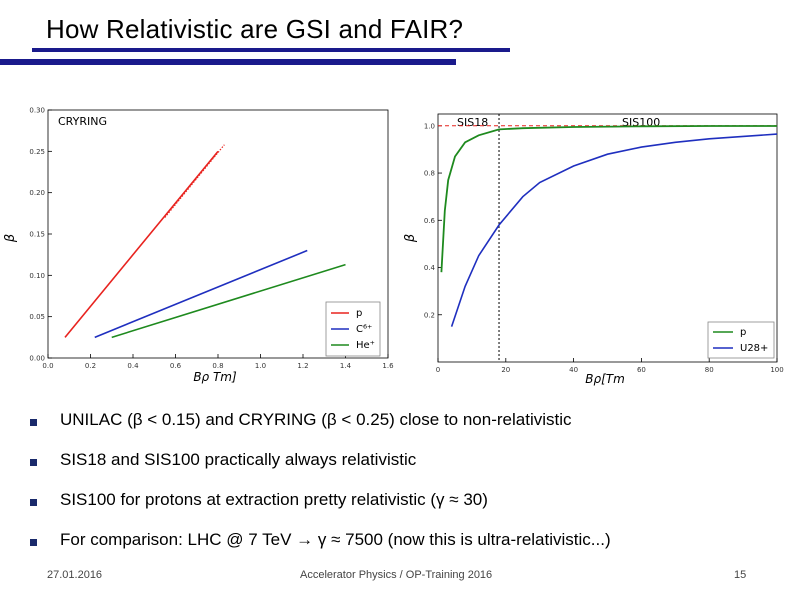 This screenshot has width=794, height=595. Describe the element at coordinates (82, 121) in the screenshot. I see `cryring-label: CRYRING` at that location.